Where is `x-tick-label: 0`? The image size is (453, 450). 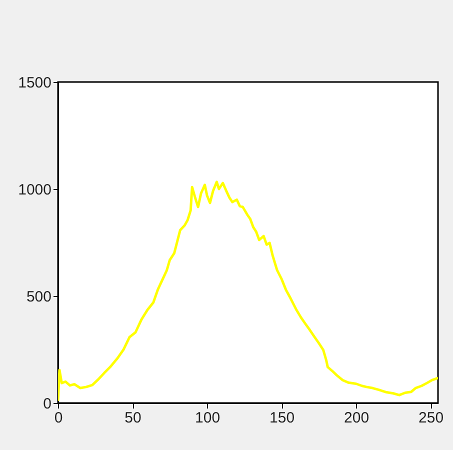
x-tick-label: 0 is located at coordinates (58, 418).